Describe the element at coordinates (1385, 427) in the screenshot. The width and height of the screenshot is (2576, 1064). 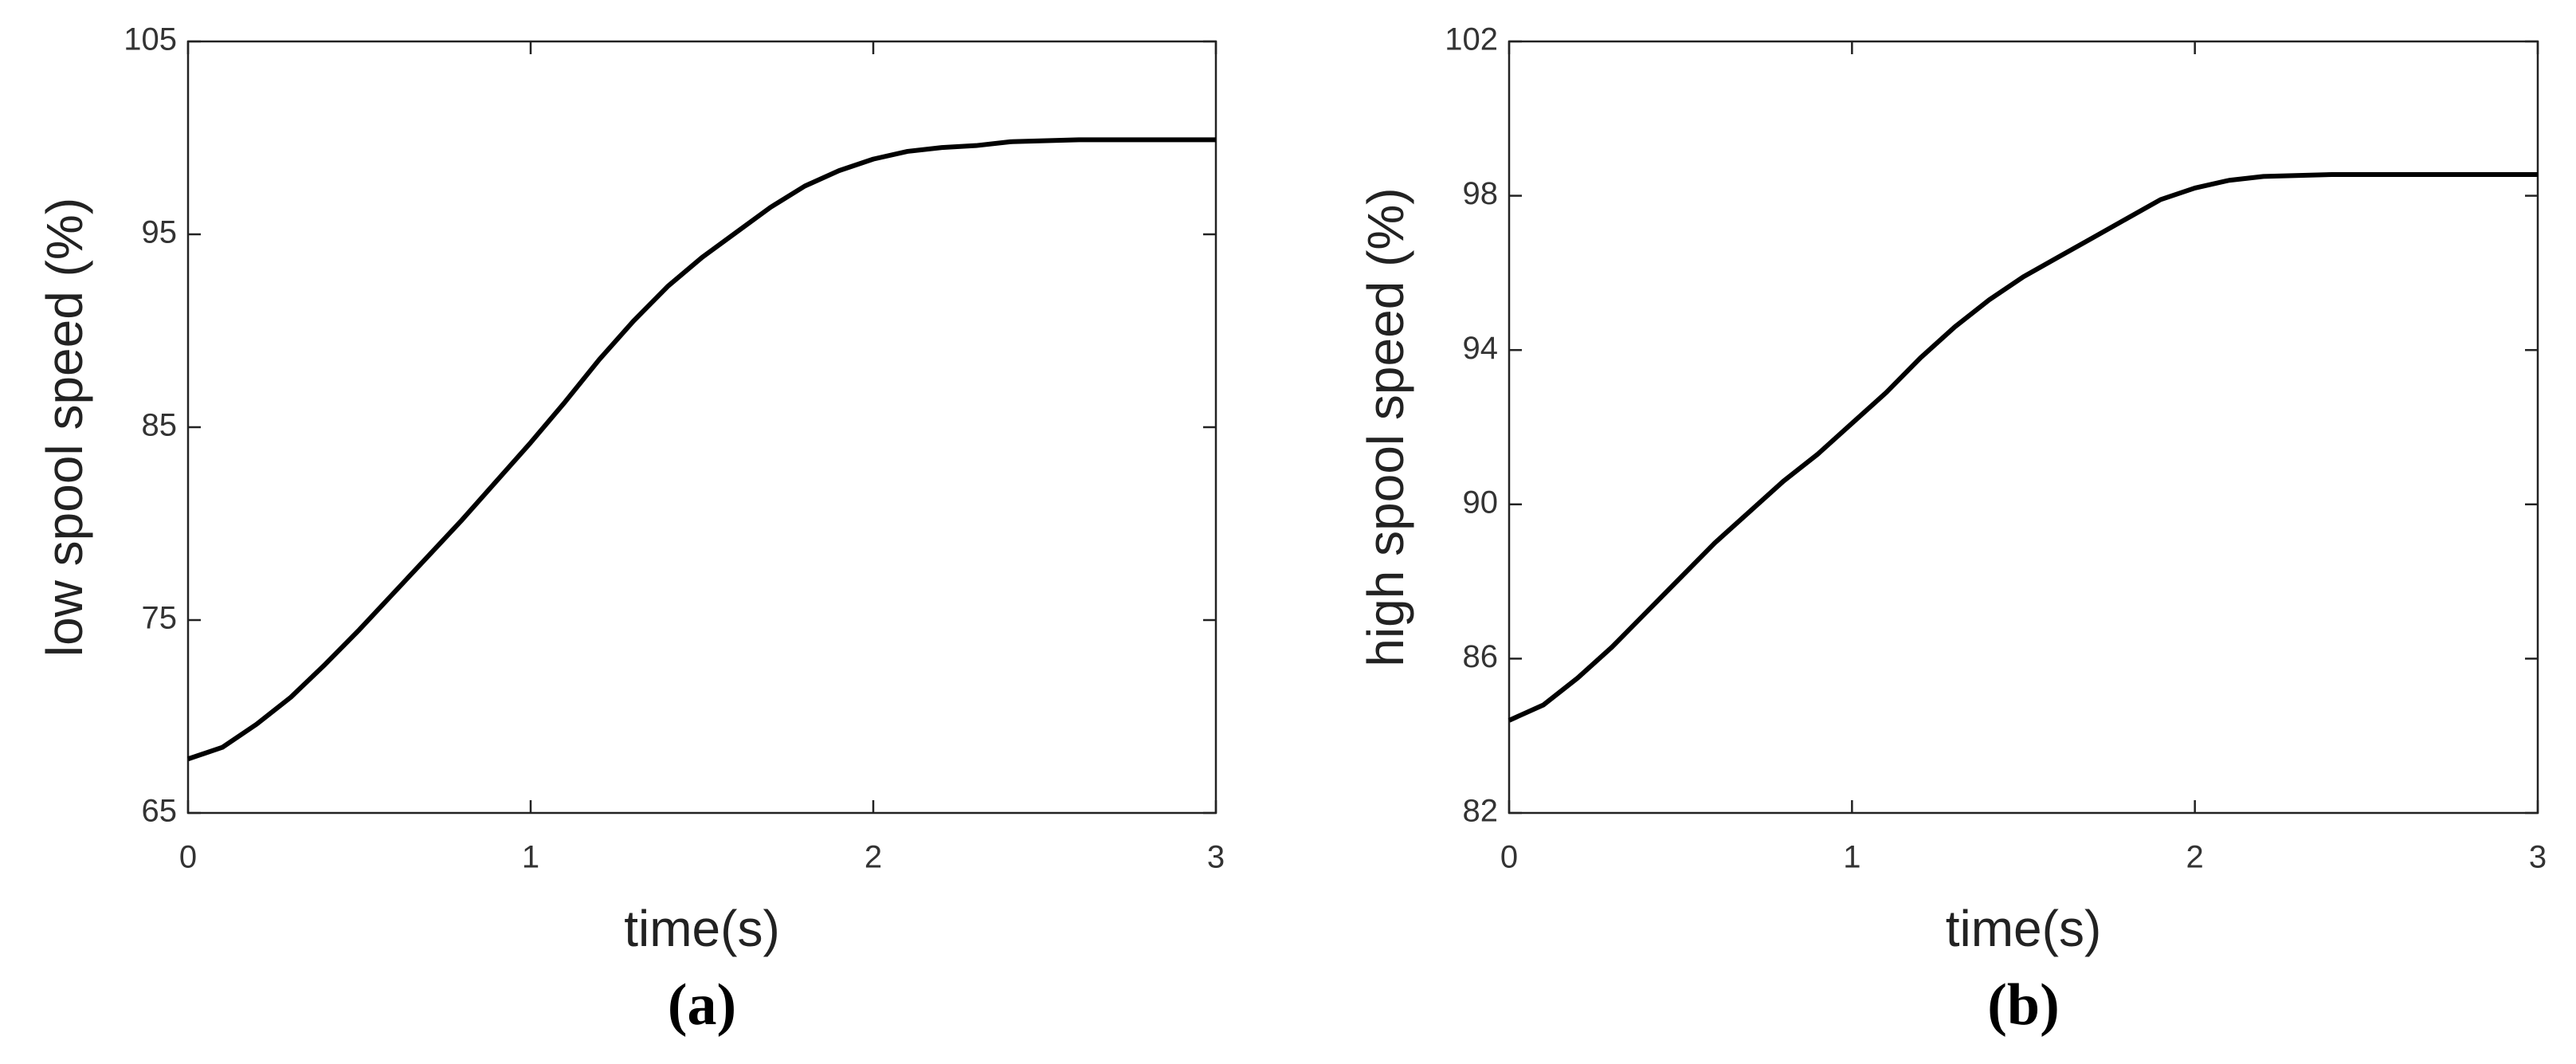
I see `y-axis-label: high spool speed (%)` at that location.